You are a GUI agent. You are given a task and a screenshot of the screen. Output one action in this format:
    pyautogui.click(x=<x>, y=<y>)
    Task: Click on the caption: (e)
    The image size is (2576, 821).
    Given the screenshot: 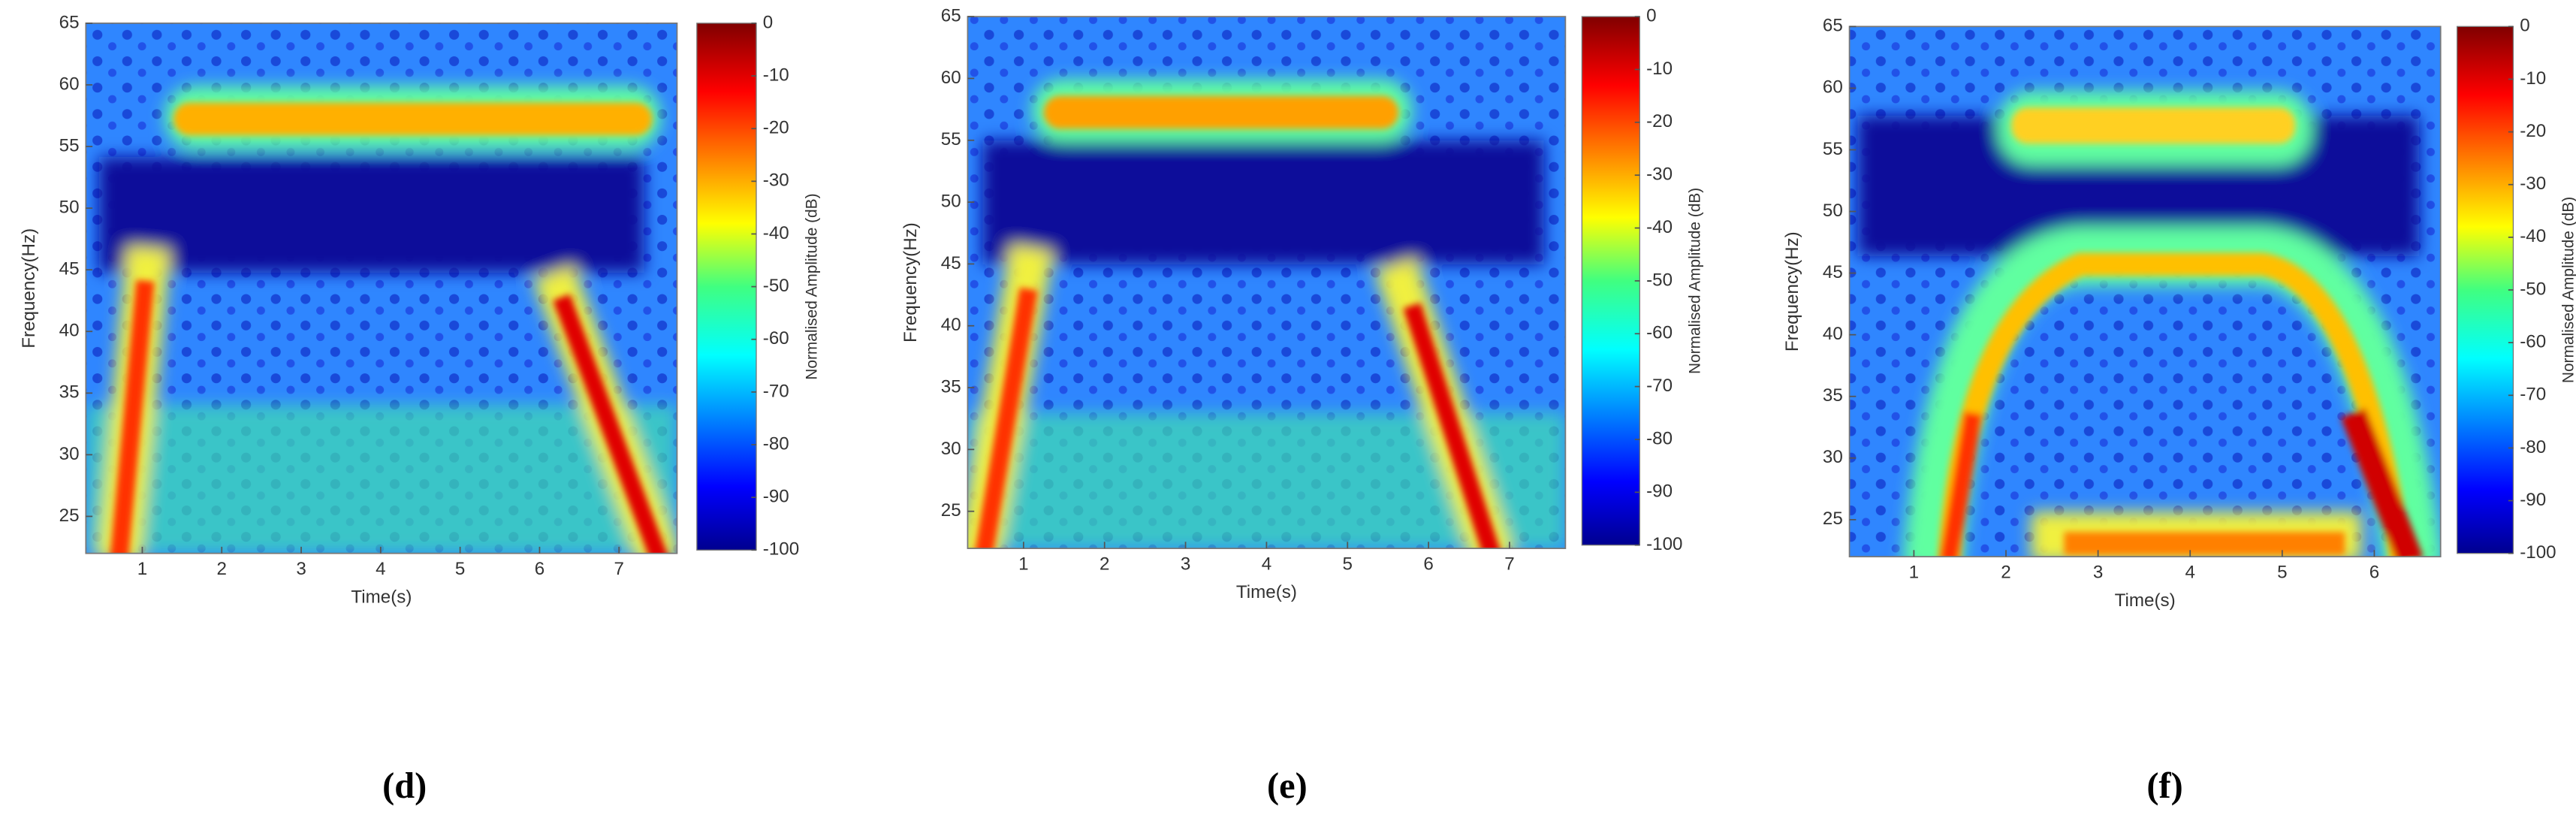 What is the action you would take?
    pyautogui.click(x=1287, y=786)
    